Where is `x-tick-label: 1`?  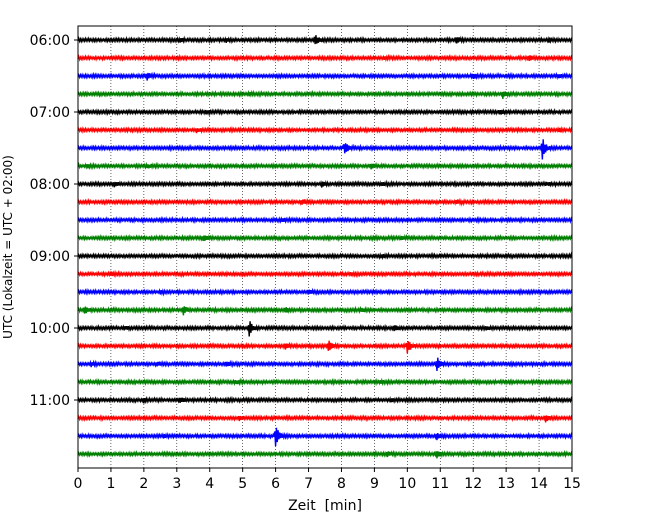
x-tick-label: 1 is located at coordinates (110, 484).